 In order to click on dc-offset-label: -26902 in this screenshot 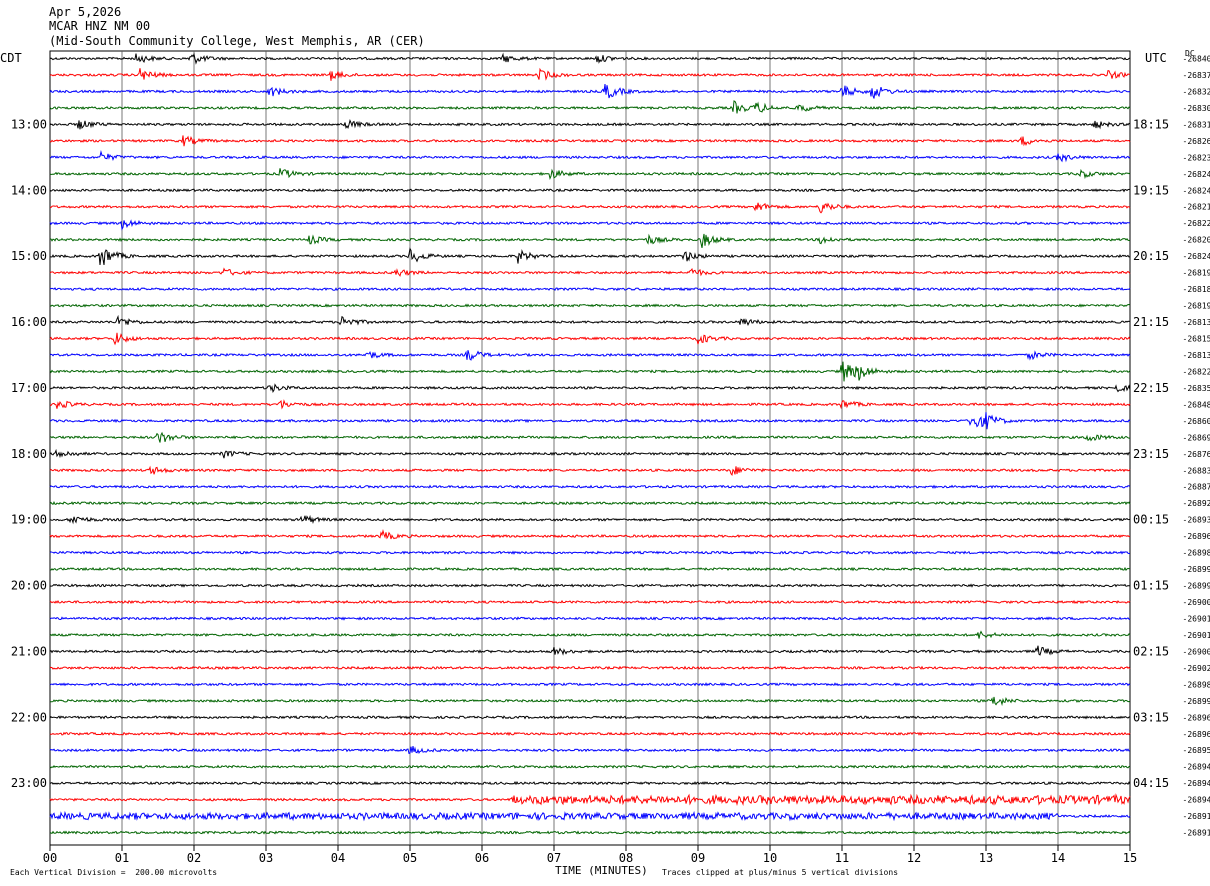, I will do `click(1196, 668)`.